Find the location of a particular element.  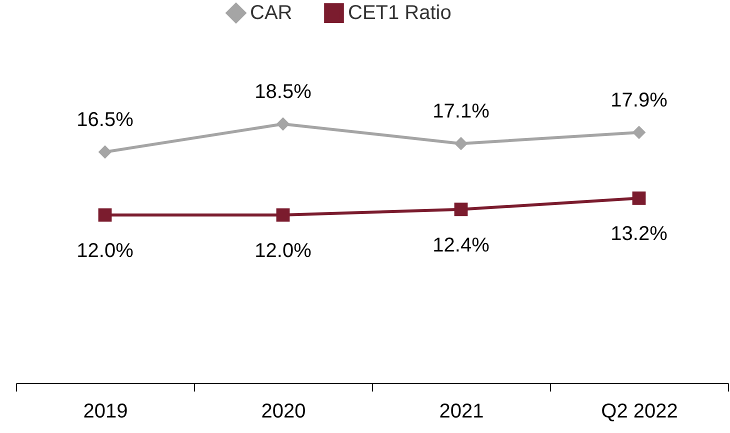

data-label: 16.5% is located at coordinates (105, 120).